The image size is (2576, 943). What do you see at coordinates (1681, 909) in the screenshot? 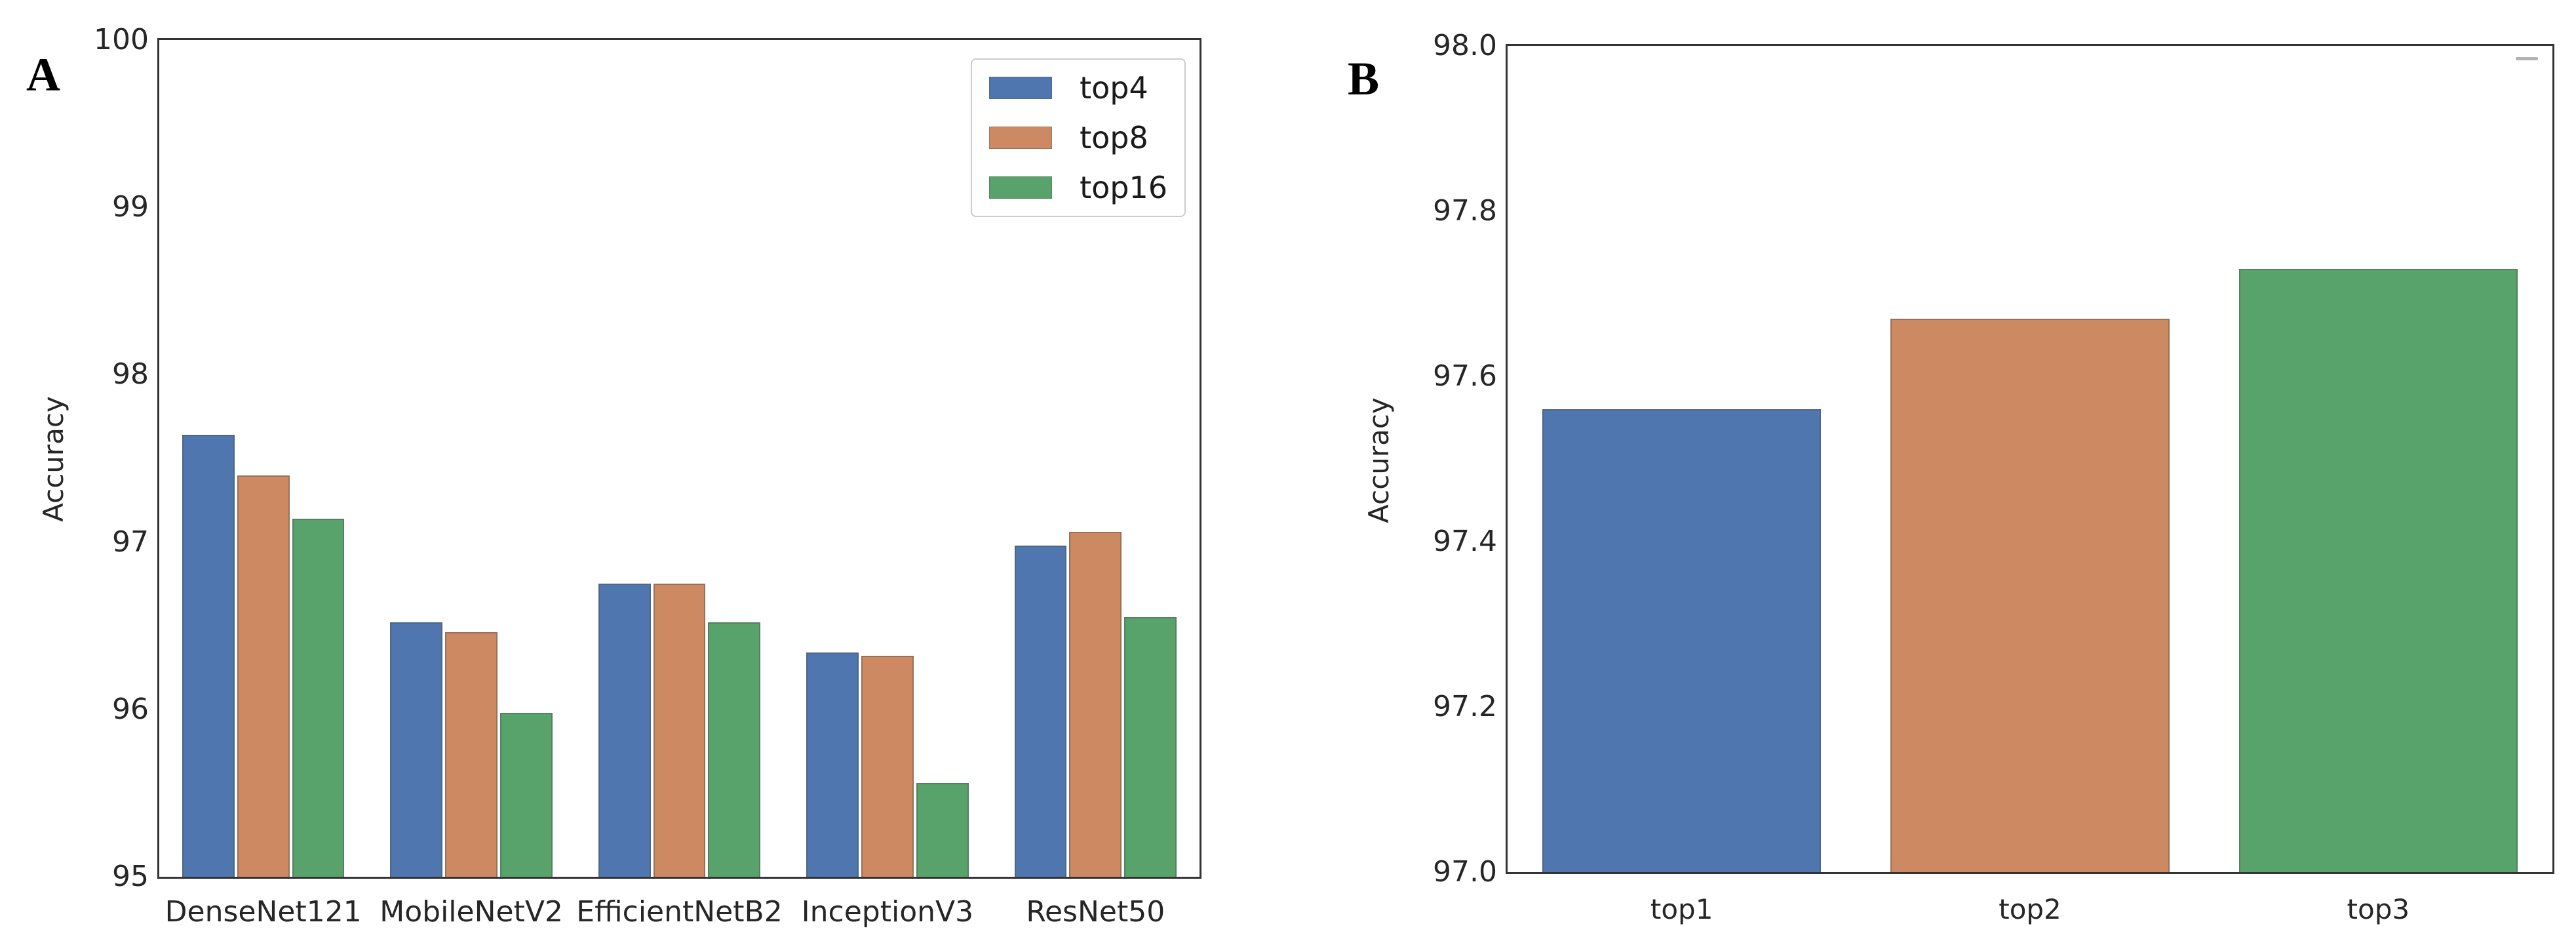
I see `x-axis-tick-label: top1` at bounding box center [1681, 909].